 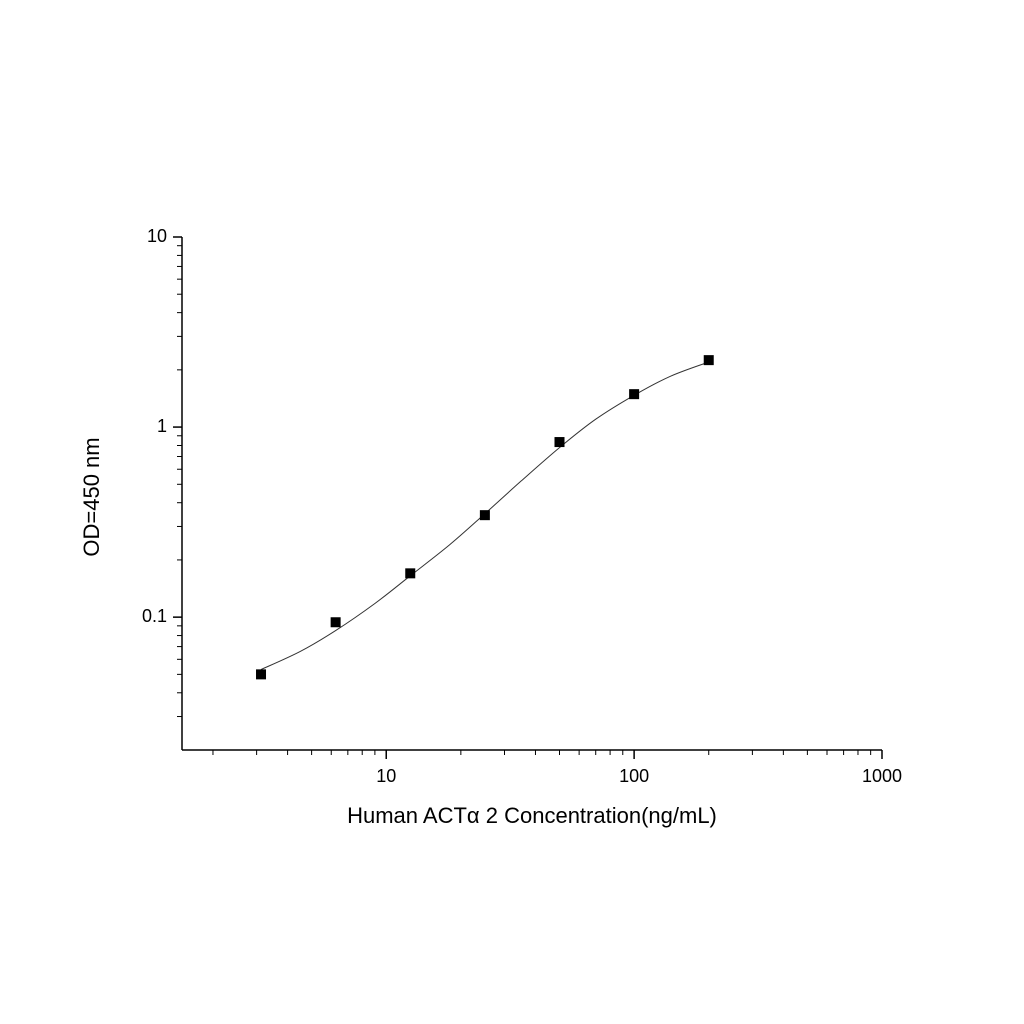 I want to click on x-axis-title: Human ACTα 2 Concentration(ng/mL), so click(x=532, y=815).